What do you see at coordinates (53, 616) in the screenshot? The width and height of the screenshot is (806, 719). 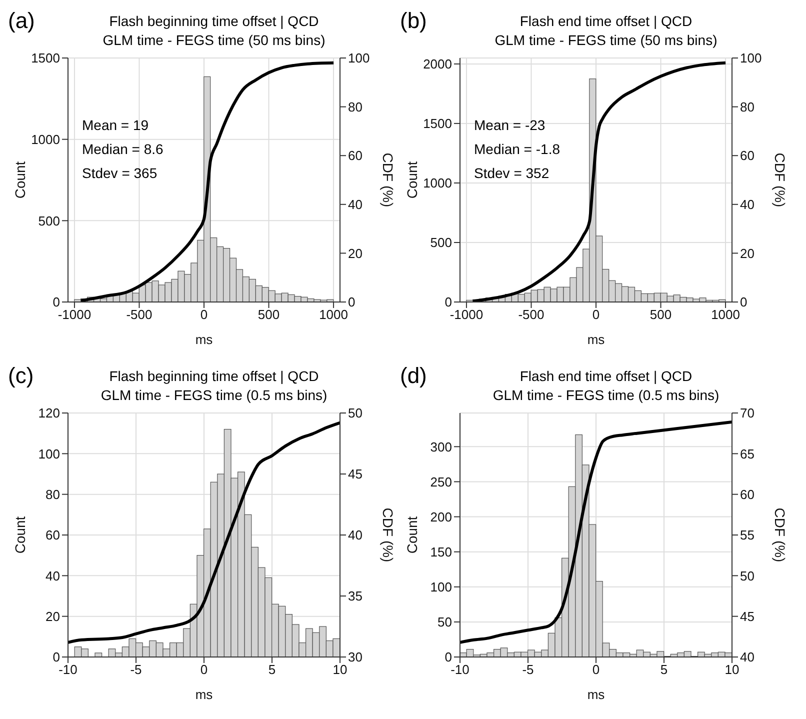 I see `y-tick-label: 20` at bounding box center [53, 616].